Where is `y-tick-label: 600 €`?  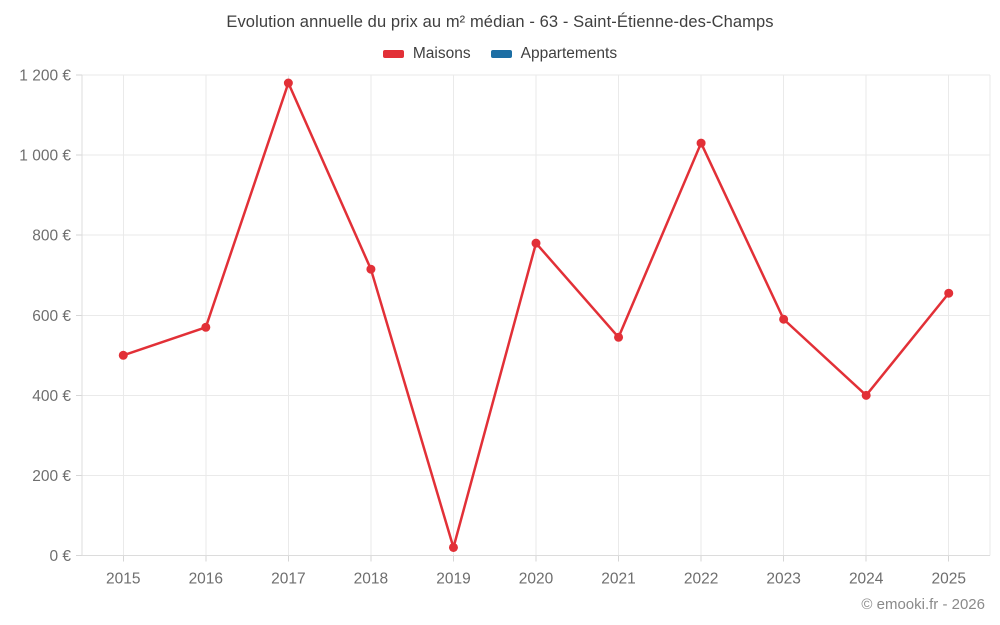
y-tick-label: 600 € is located at coordinates (51, 316).